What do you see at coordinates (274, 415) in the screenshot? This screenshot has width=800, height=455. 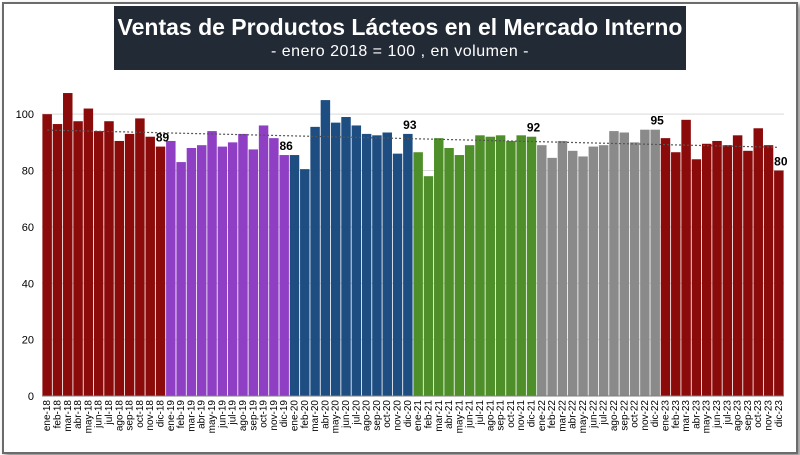 I see `x-tick-label: nov-19` at bounding box center [274, 415].